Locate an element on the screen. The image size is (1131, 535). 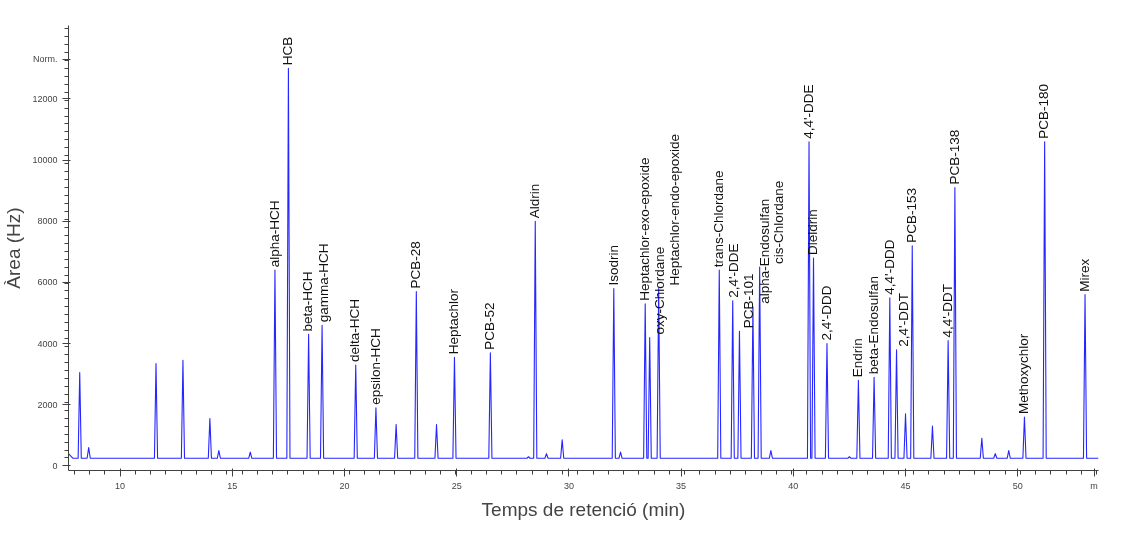
x-tick-label: 45 is located at coordinates (905, 485).